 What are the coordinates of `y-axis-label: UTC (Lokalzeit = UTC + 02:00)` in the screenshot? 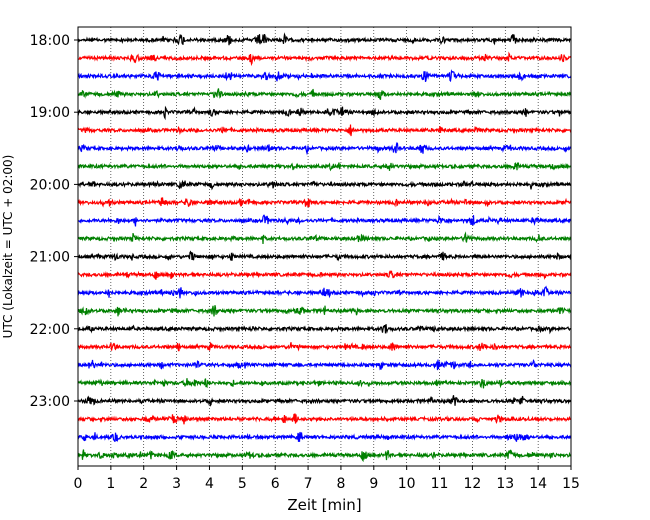 It's located at (8, 247).